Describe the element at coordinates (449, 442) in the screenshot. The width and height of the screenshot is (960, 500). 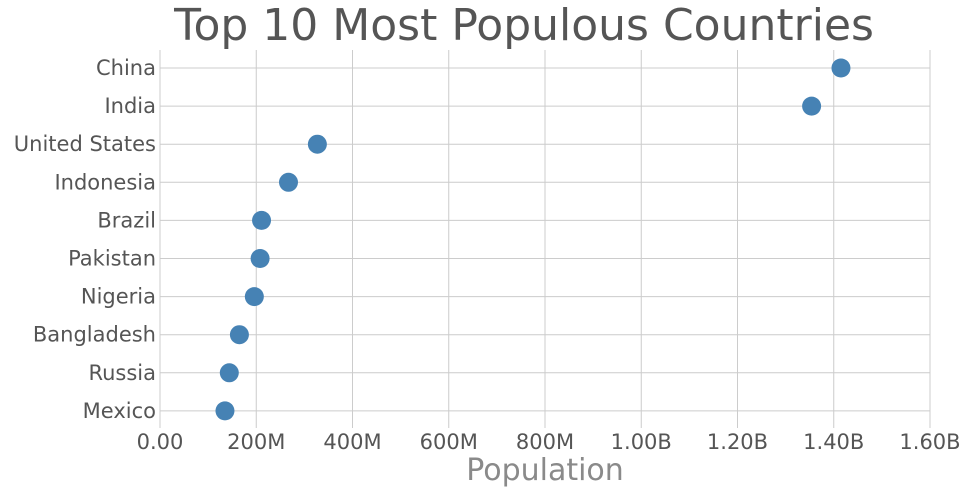
I see `x-tick-label: 600M` at that location.